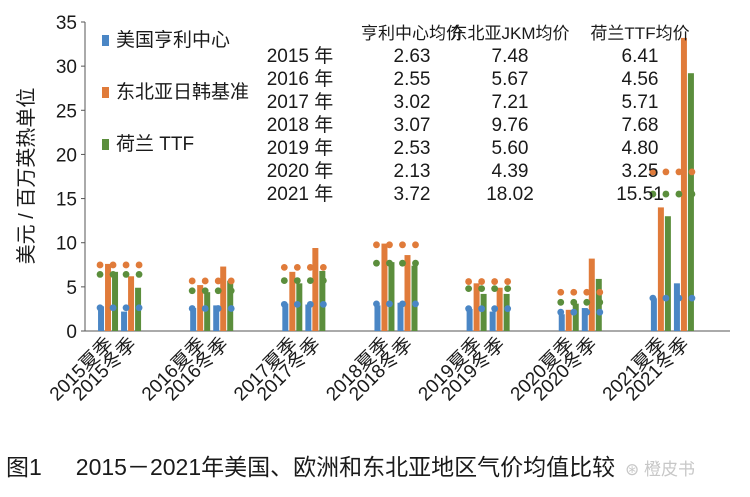 The height and width of the screenshot is (497, 750). What do you see at coordinates (300, 125) in the screenshot?
I see `table-year: 2018 年` at bounding box center [300, 125].